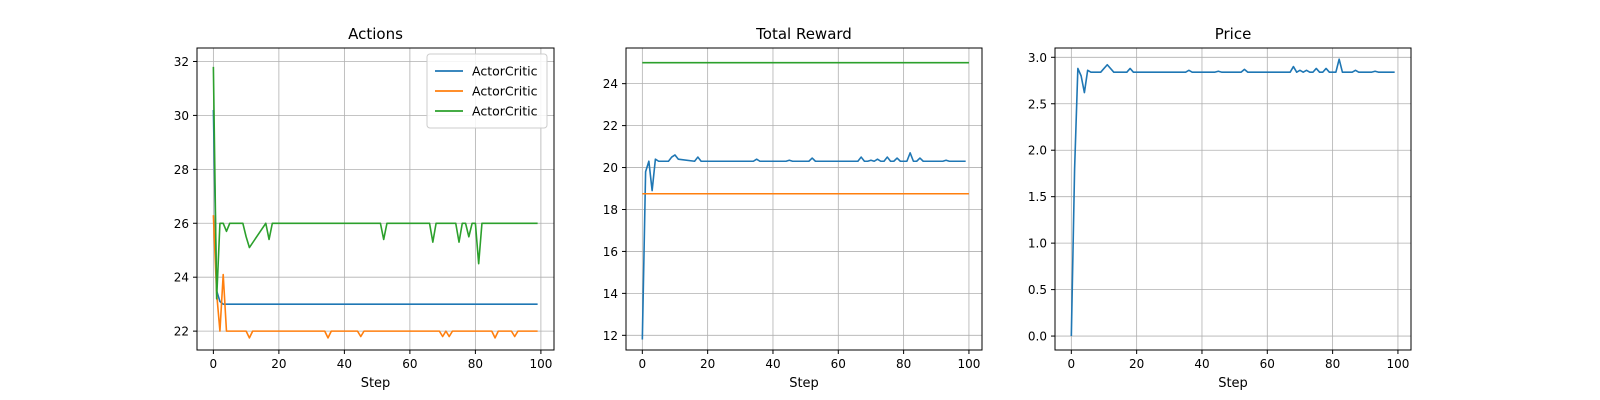  What do you see at coordinates (610, 336) in the screenshot?
I see `y-tick-label: 12` at bounding box center [610, 336].